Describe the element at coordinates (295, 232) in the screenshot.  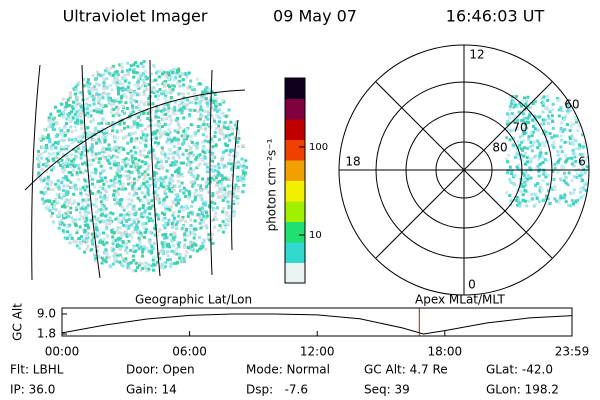
I see `colorbar-band` at that location.